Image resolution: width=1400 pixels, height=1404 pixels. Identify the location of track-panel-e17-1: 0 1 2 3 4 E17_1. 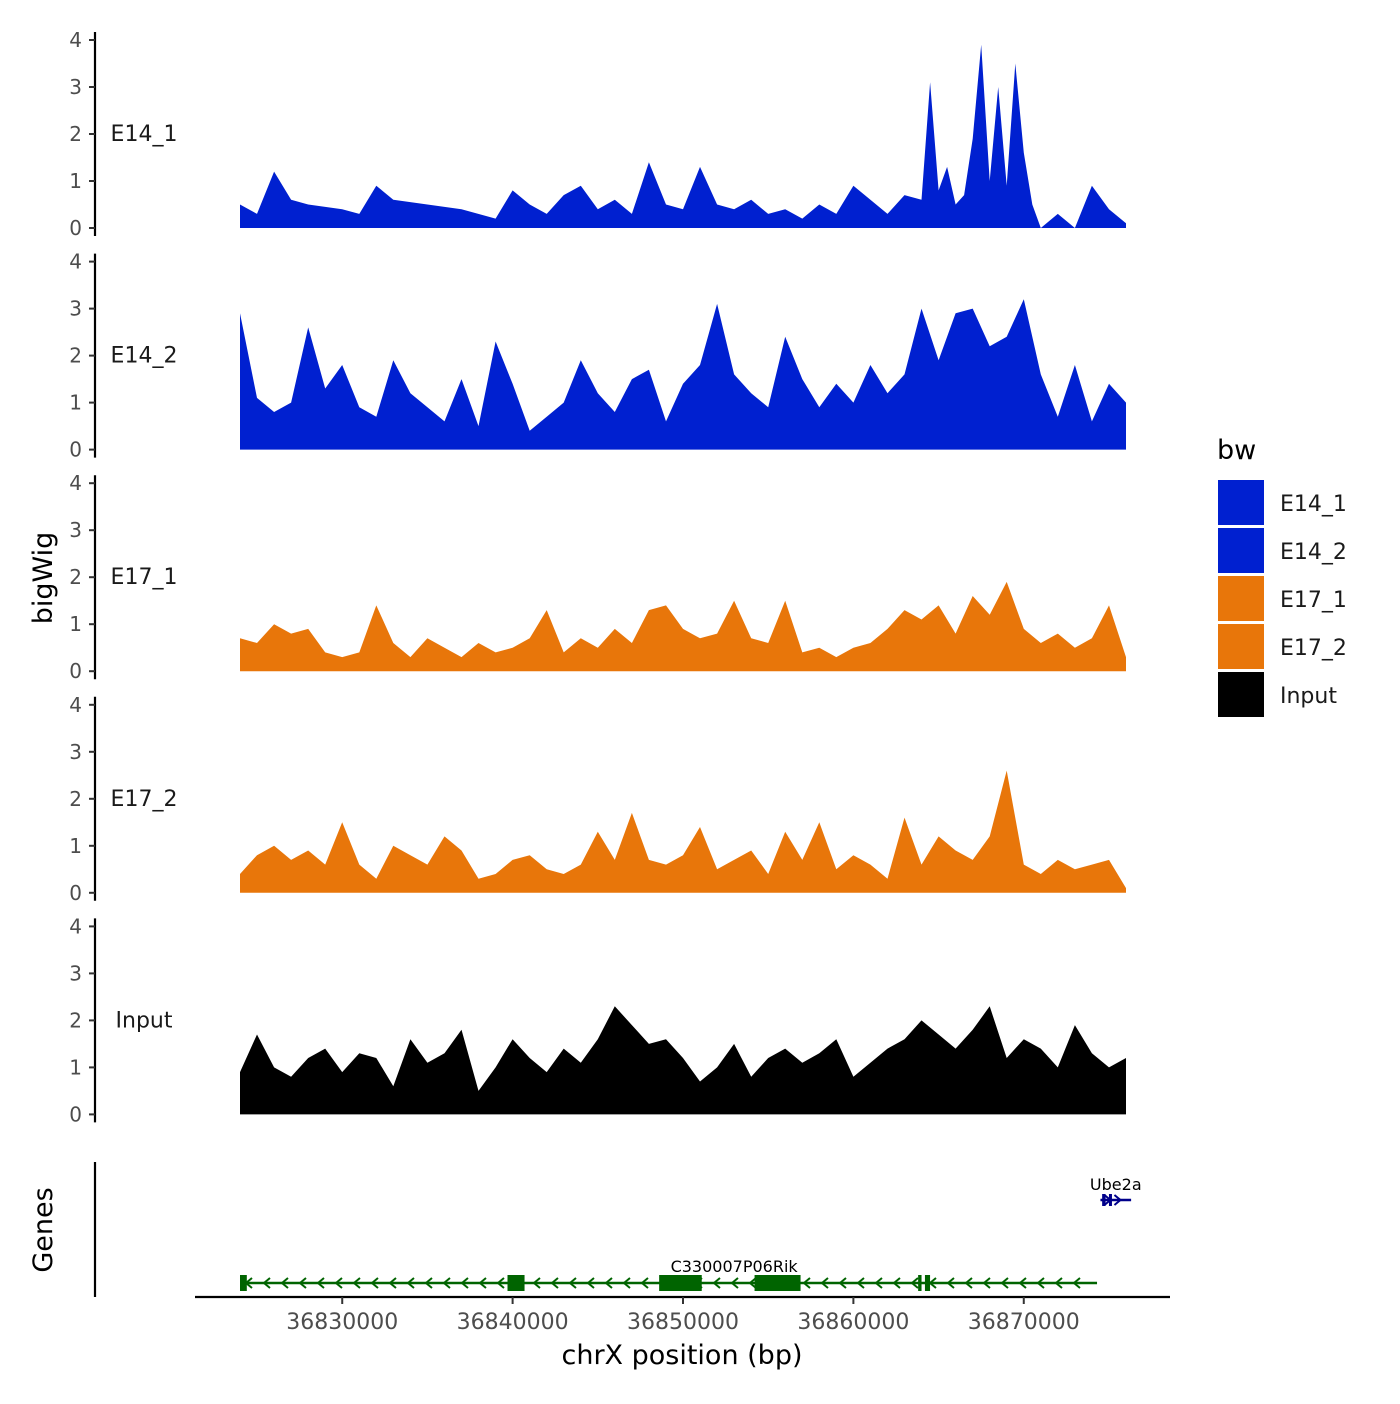
(597, 577).